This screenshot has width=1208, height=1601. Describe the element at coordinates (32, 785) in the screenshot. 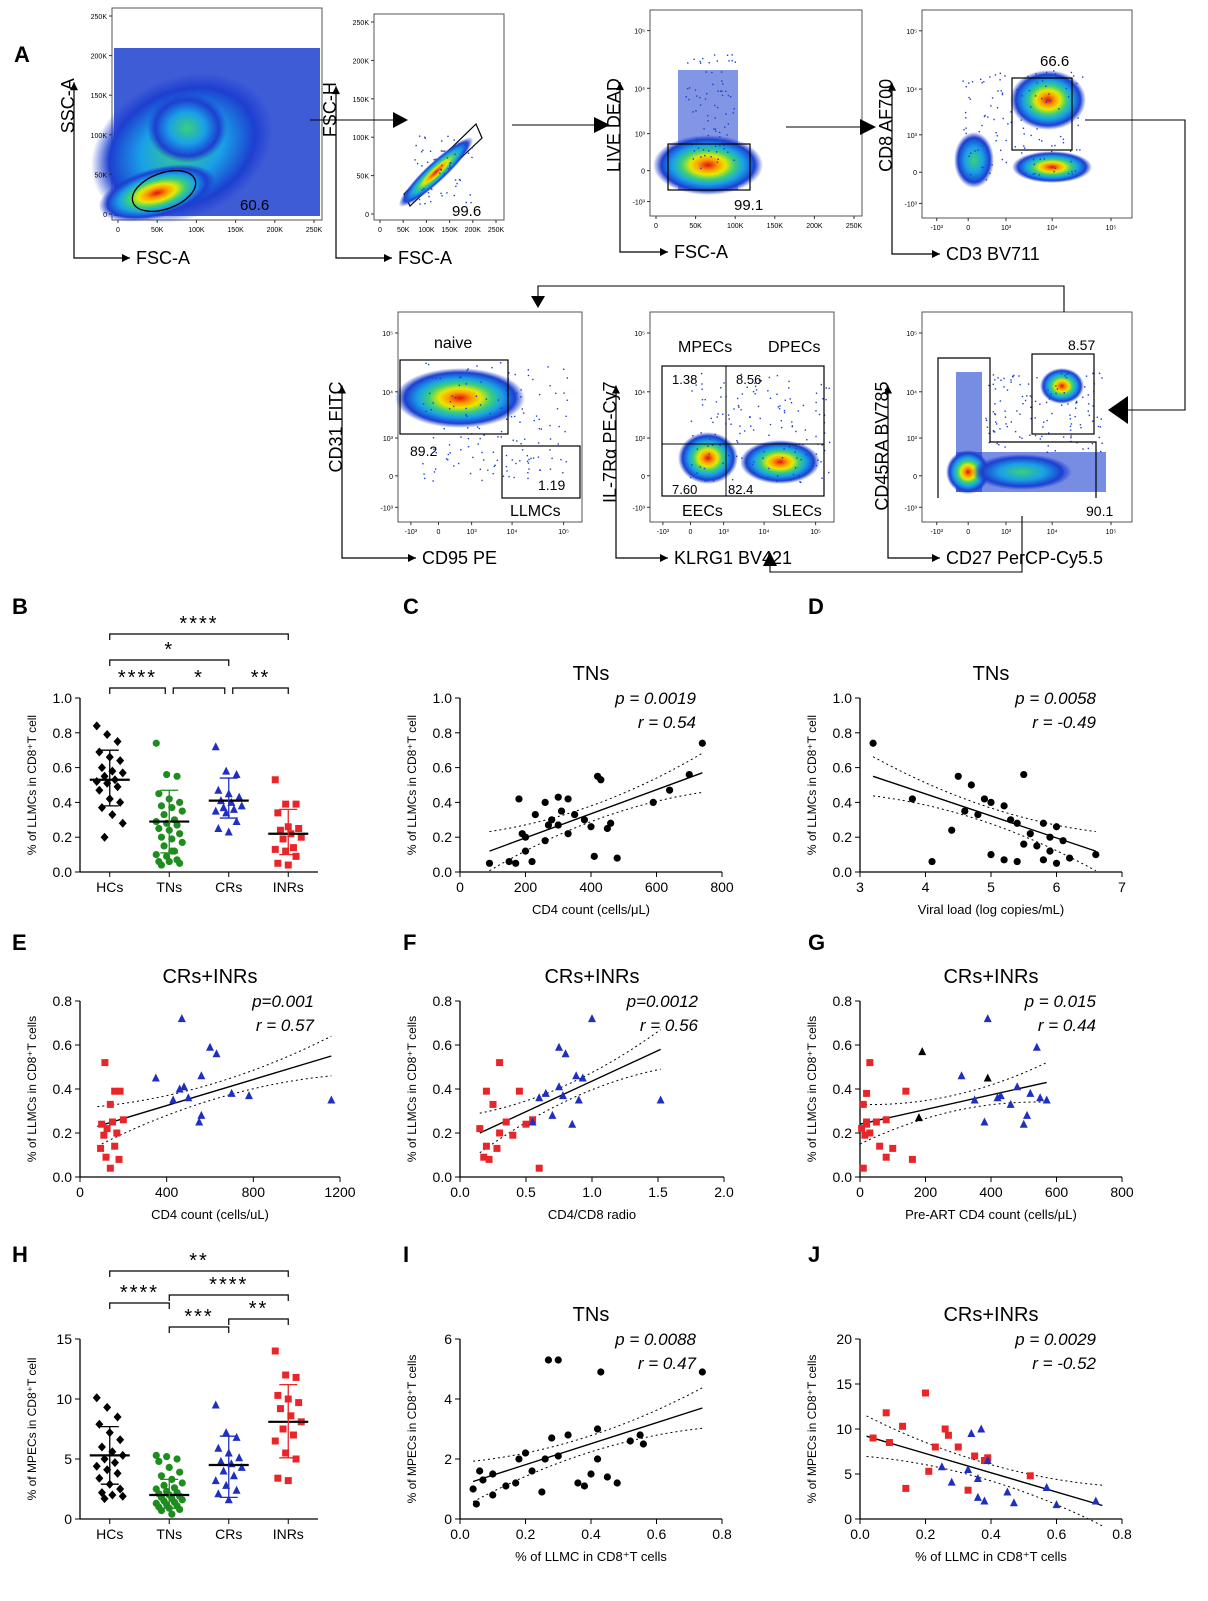

I see `y-axis-title: % of LLMCs in CD8⁺T cell` at that location.